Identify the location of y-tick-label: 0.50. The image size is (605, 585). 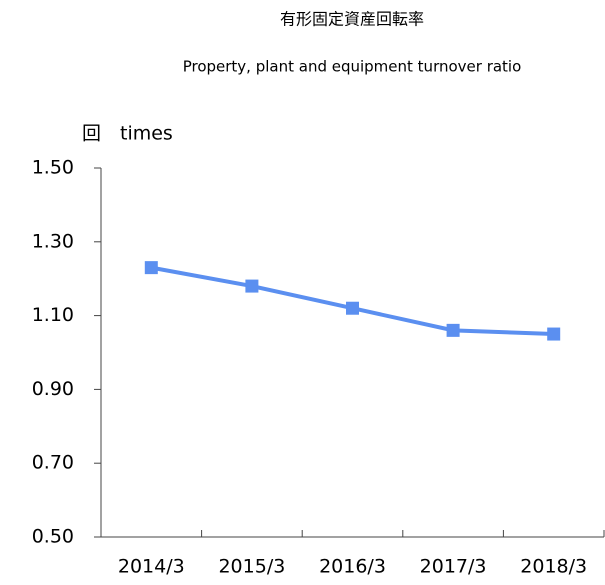
(53, 537).